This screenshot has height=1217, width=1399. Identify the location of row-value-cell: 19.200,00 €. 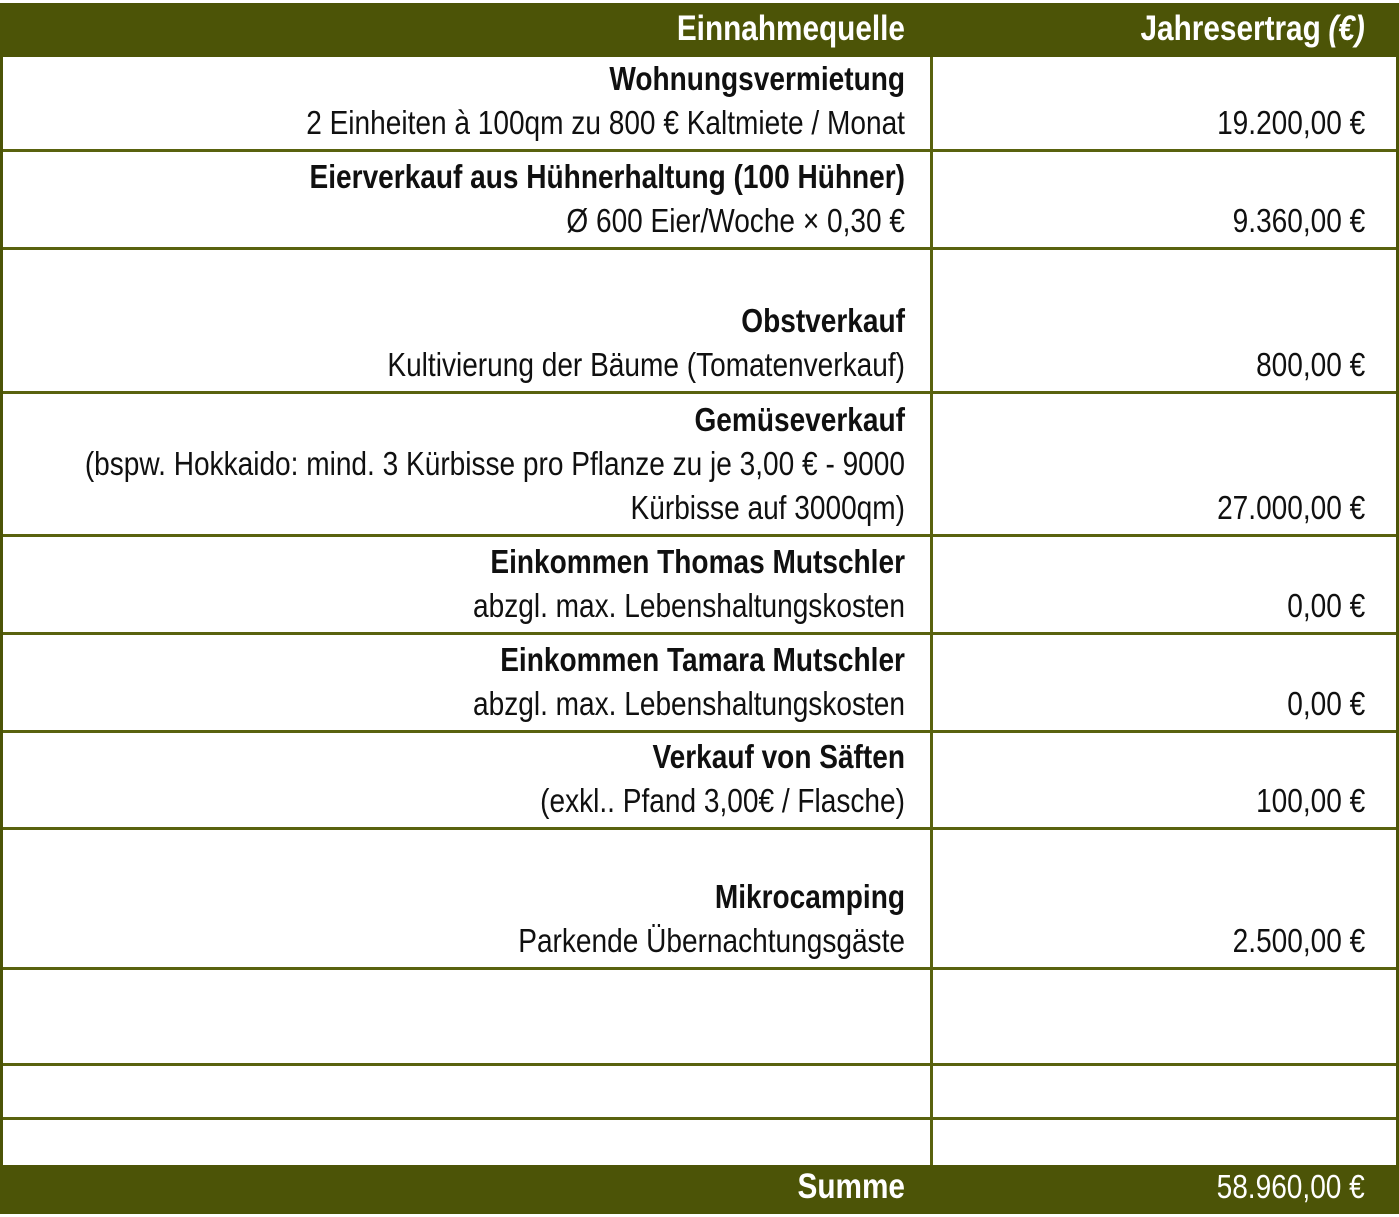
(1163, 103).